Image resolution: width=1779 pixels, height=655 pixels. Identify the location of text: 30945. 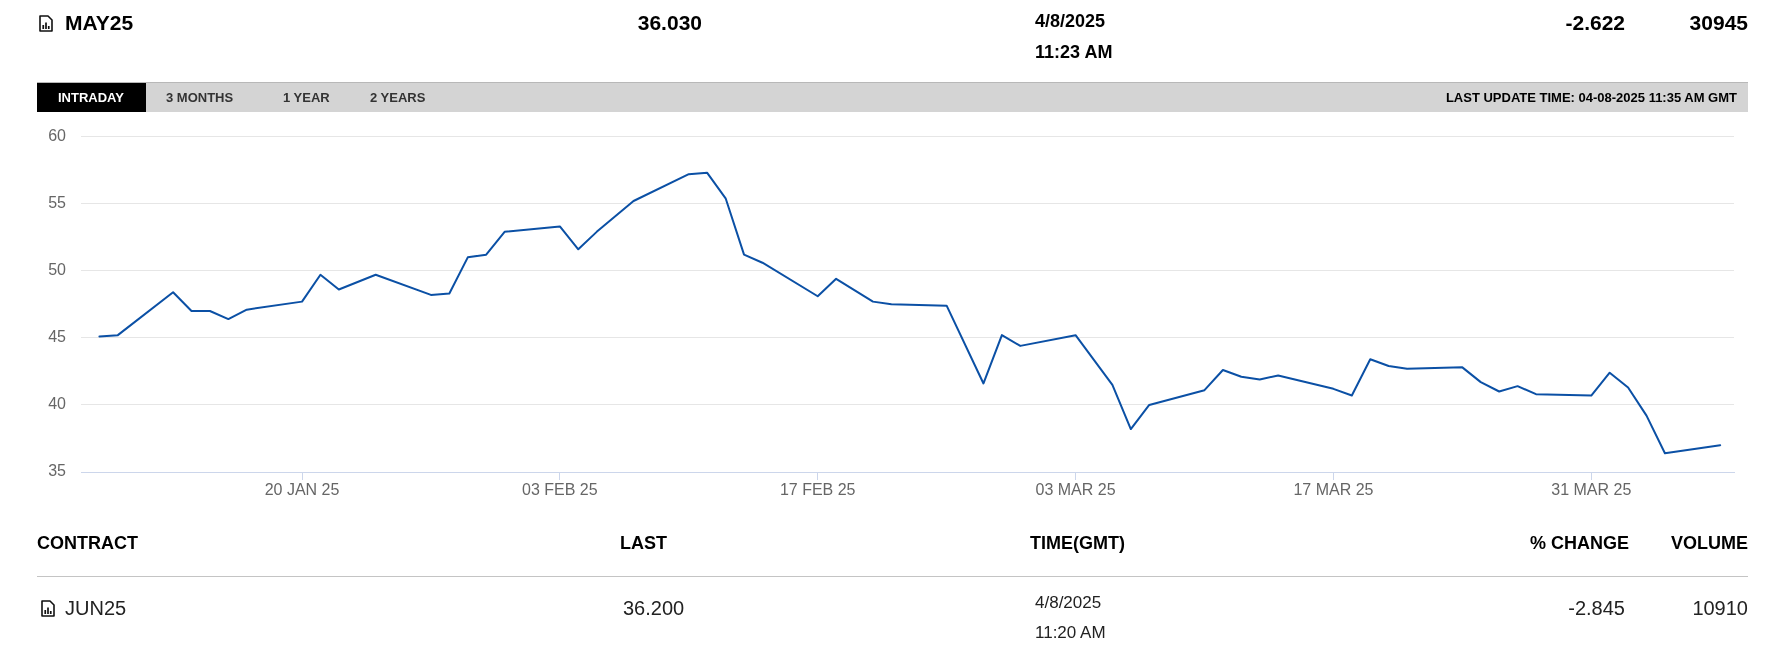
(1718, 23).